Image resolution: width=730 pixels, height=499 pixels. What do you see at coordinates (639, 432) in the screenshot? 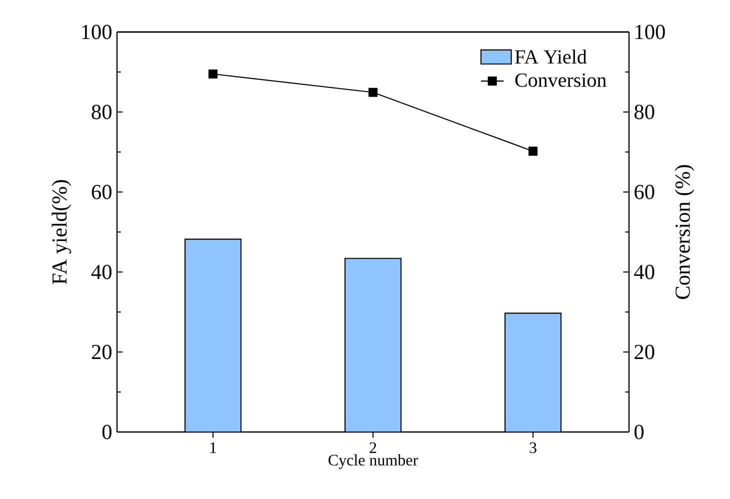
I see `y2-tick-label: 0` at bounding box center [639, 432].